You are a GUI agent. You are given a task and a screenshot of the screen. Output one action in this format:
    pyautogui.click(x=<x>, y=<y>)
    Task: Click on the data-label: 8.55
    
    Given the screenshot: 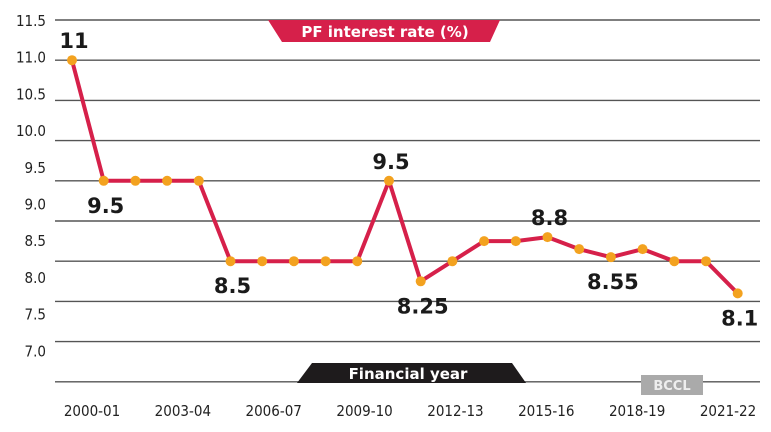 What is the action you would take?
    pyautogui.click(x=613, y=282)
    